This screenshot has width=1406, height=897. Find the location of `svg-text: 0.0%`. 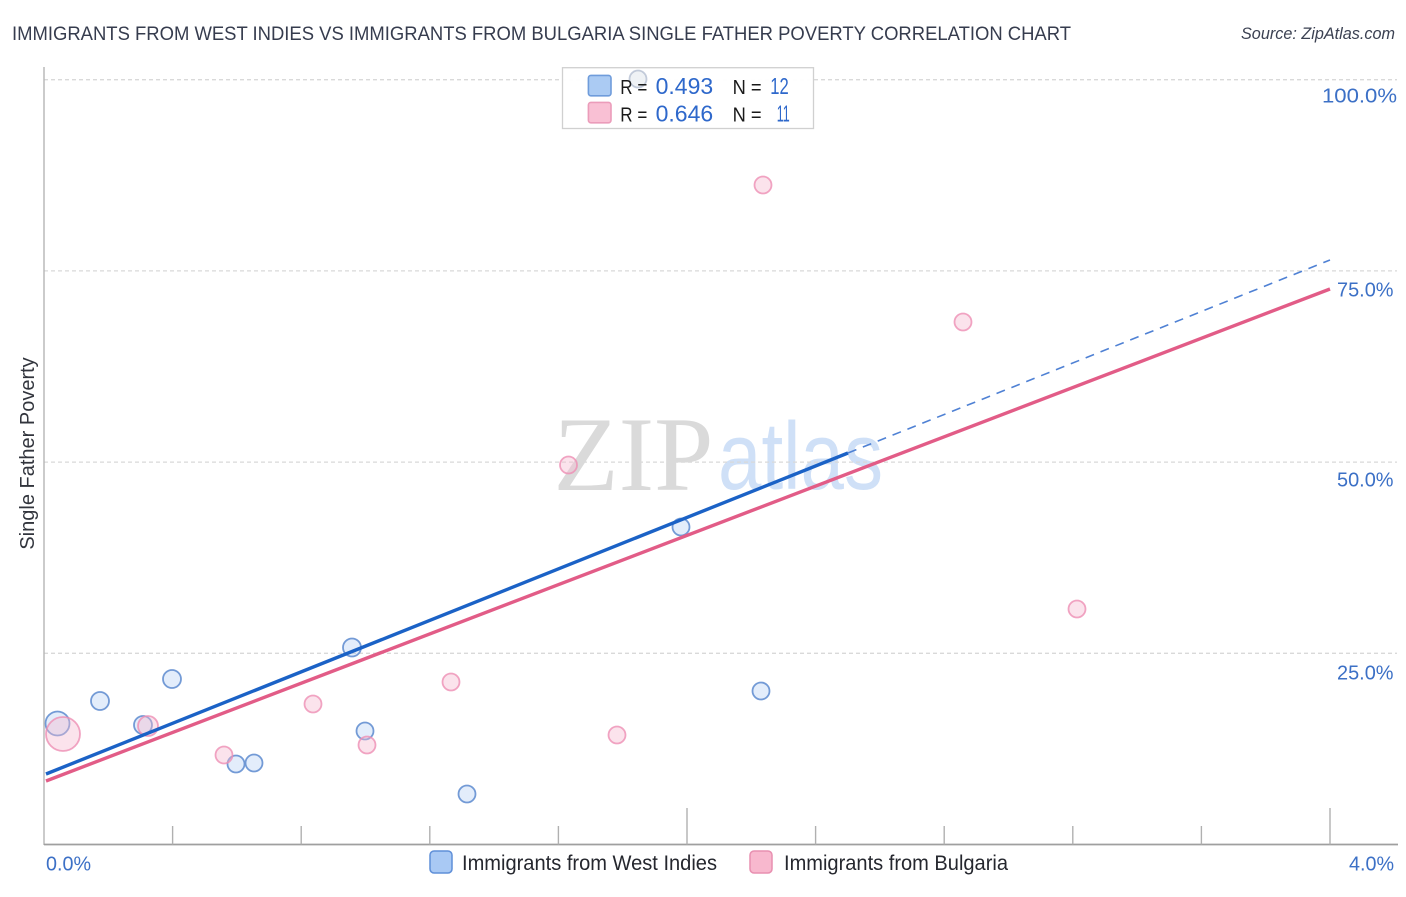

svg-text: 0.0% is located at coordinates (68, 864).